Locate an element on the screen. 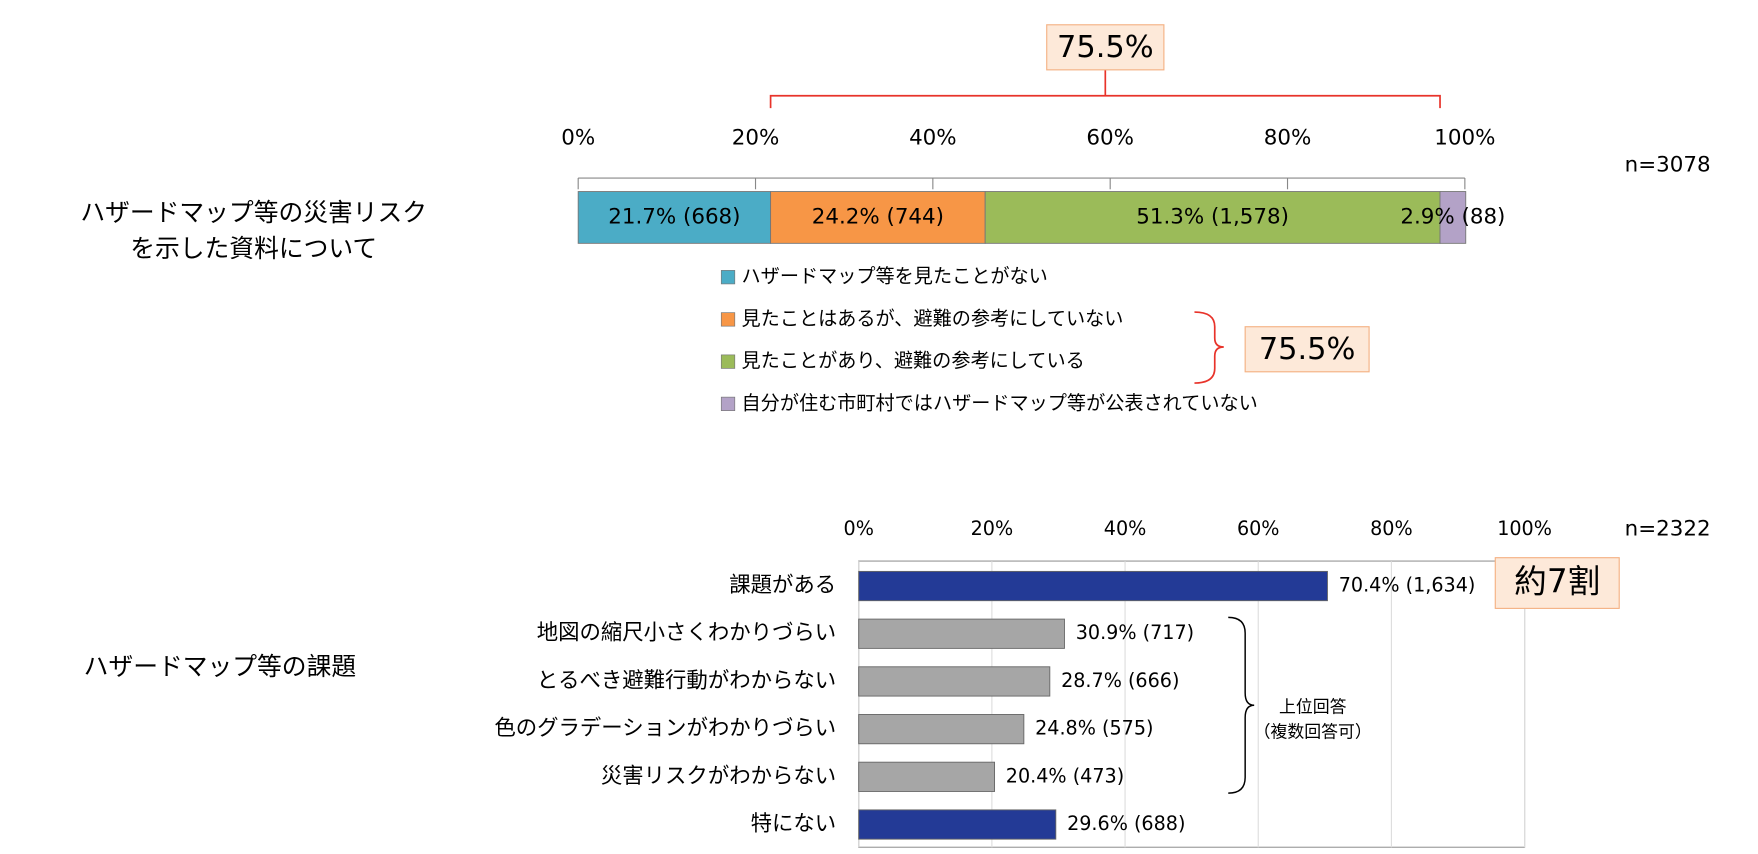 This screenshot has height=854, width=1758. legend-label: 見たことはあるが、避難の参考にしていない is located at coordinates (933, 318).